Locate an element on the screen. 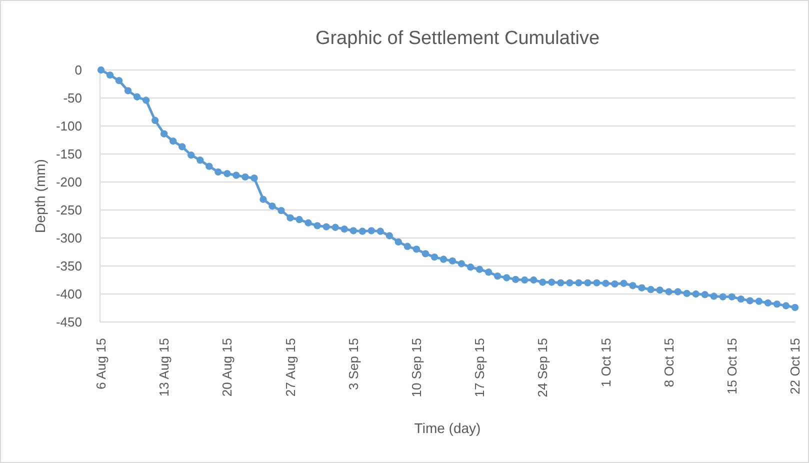 Image resolution: width=809 pixels, height=463 pixels. y-tick-label: -250 is located at coordinates (69, 210).